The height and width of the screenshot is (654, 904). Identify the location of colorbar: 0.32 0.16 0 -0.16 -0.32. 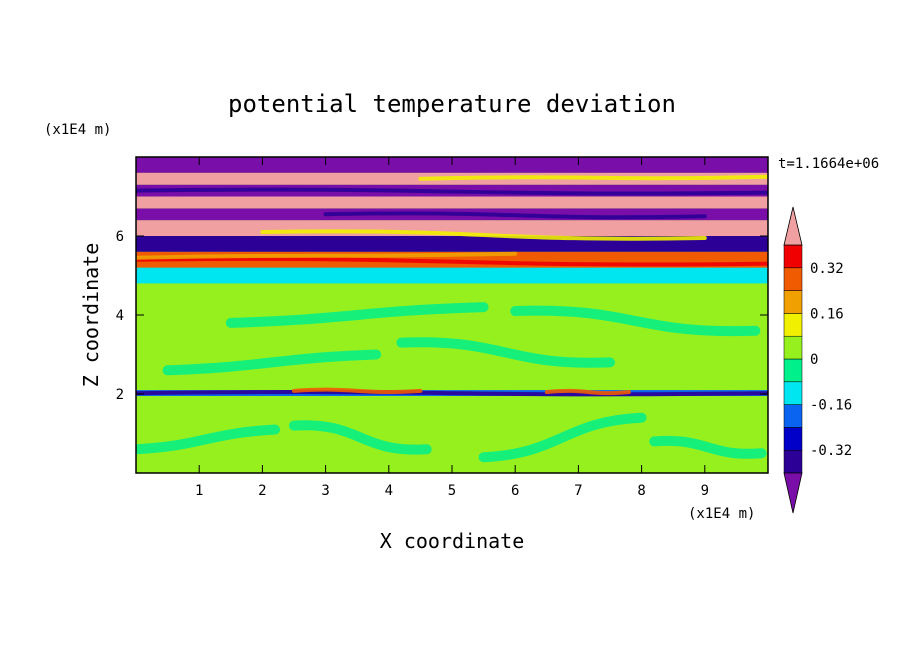
(817, 360).